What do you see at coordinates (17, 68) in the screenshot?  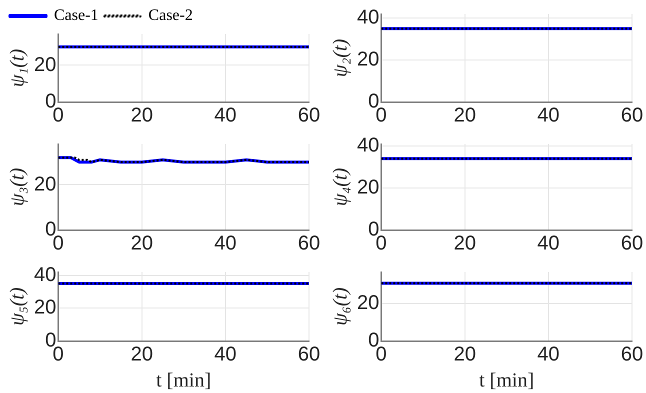 I see `y-axis-title: ψ₁(t)` at bounding box center [17, 68].